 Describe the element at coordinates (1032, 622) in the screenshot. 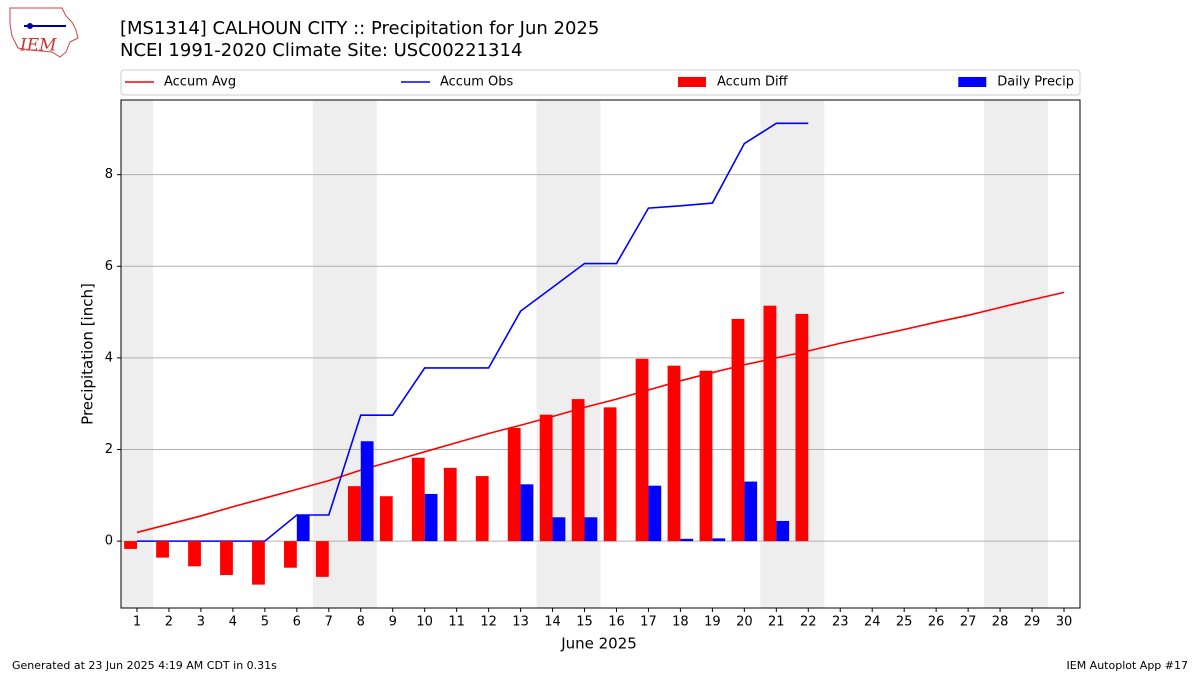

I see `x-tick-label: 29` at that location.